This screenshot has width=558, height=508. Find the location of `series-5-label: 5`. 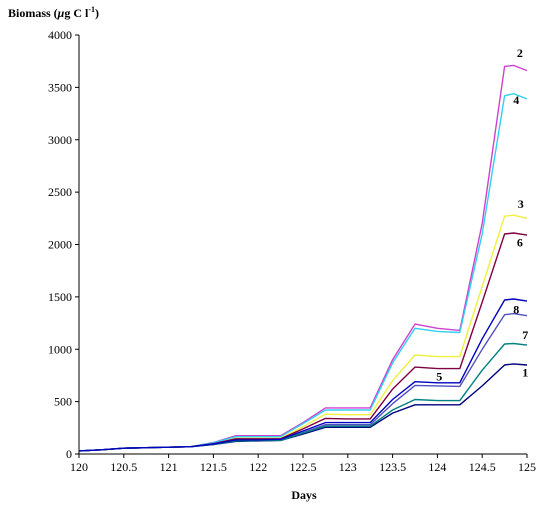

series-5-label: 5 is located at coordinates (439, 377).